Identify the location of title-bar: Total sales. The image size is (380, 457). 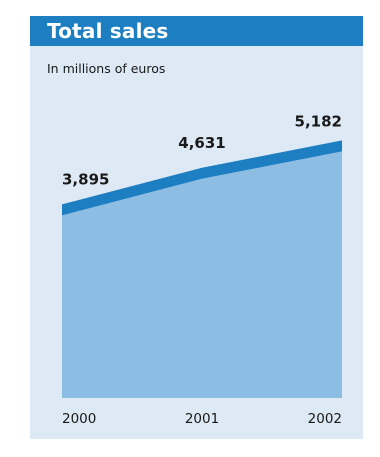
(196, 31).